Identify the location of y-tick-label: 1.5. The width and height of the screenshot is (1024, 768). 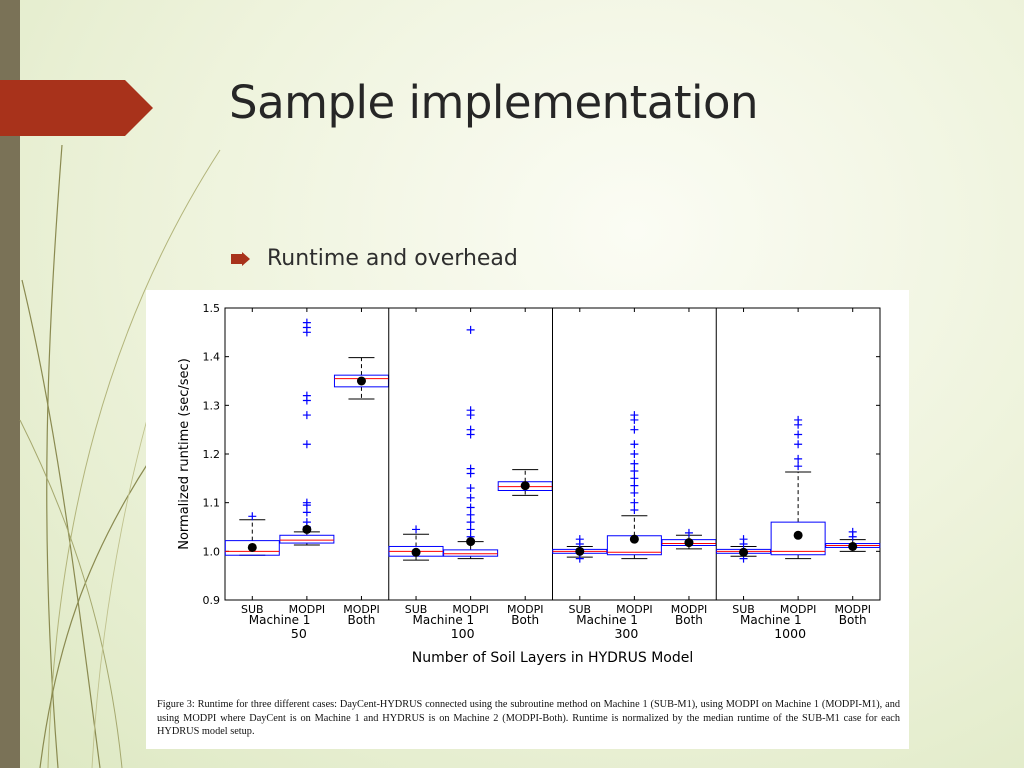
(212, 308).